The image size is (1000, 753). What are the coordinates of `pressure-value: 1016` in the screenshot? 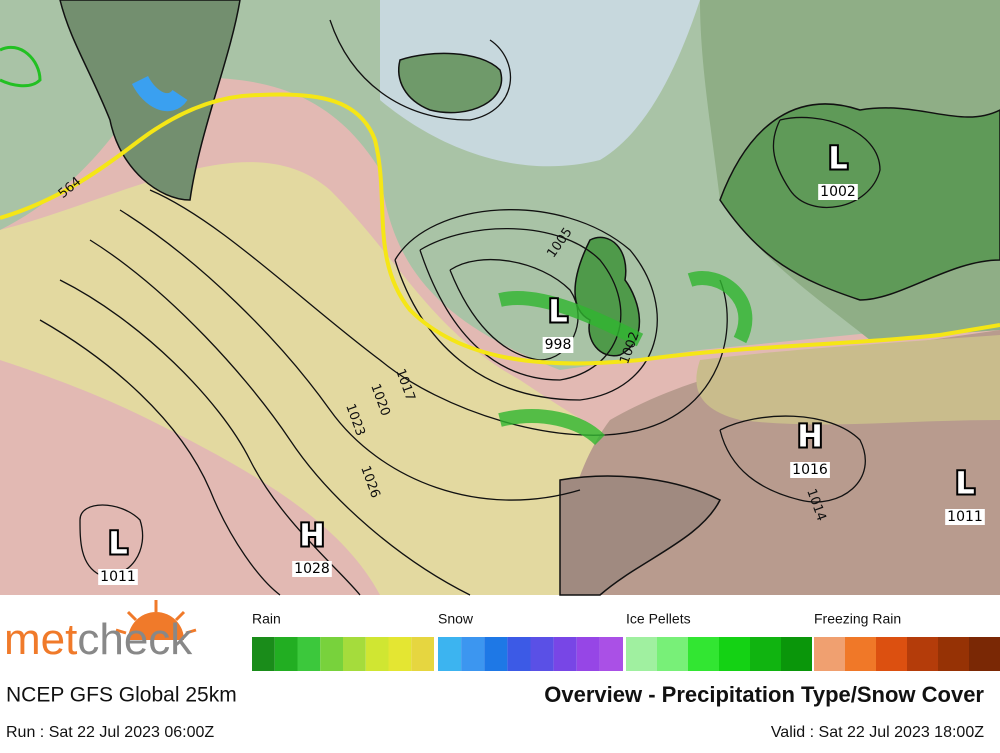 It's located at (810, 470).